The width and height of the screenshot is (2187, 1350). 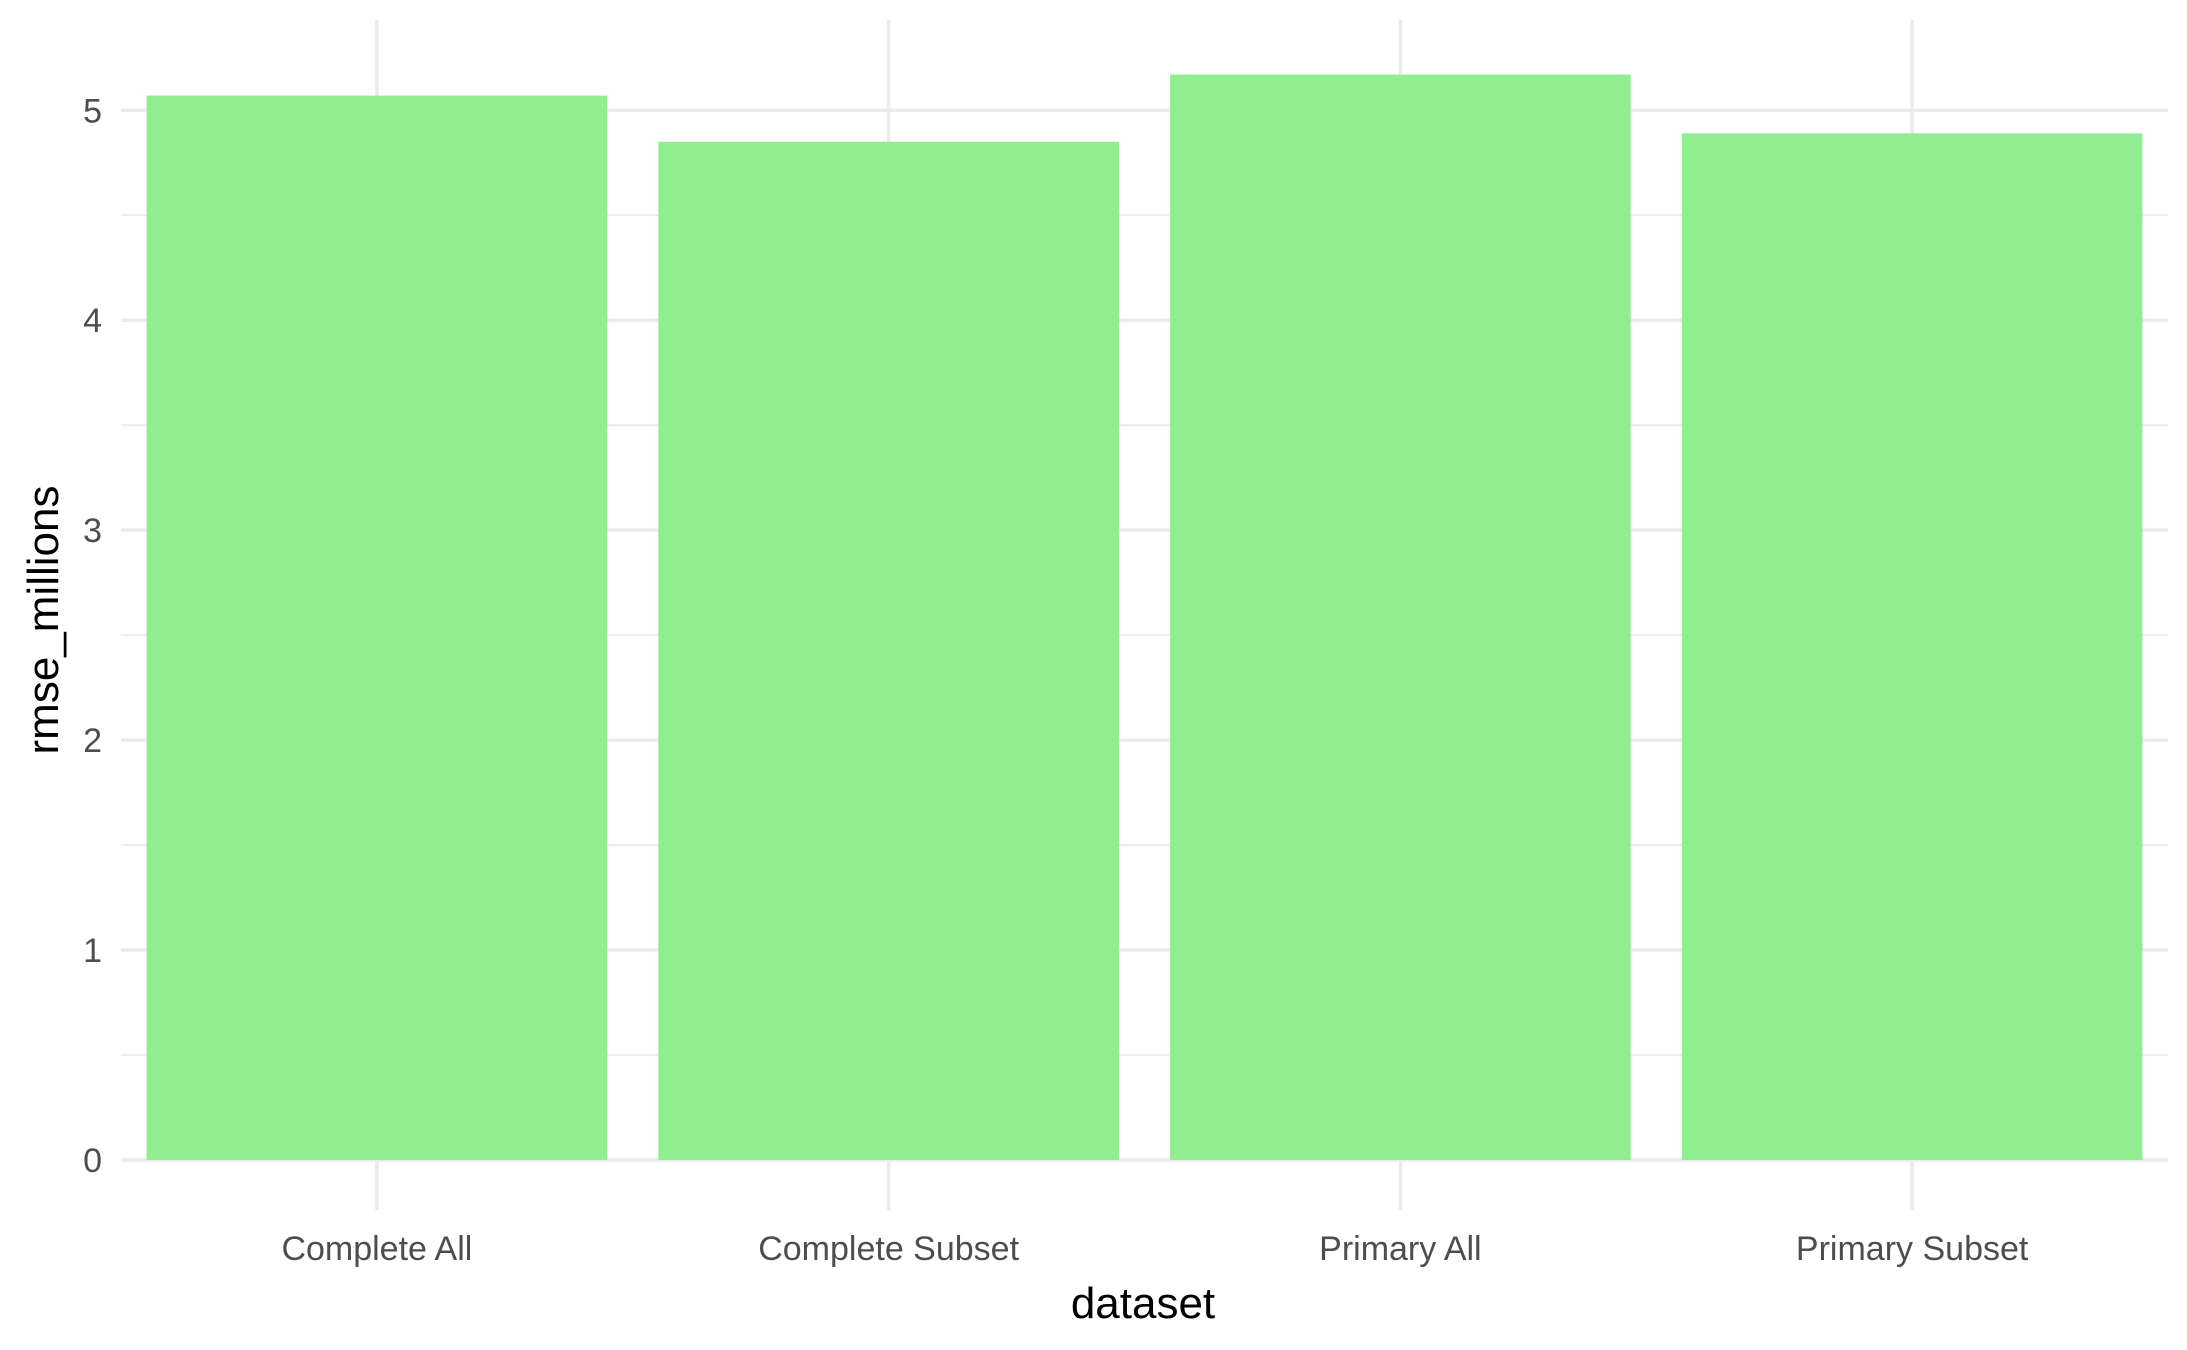 I want to click on y-axis-tick-labels: 0 1 2 3 4 5, so click(x=92, y=636).